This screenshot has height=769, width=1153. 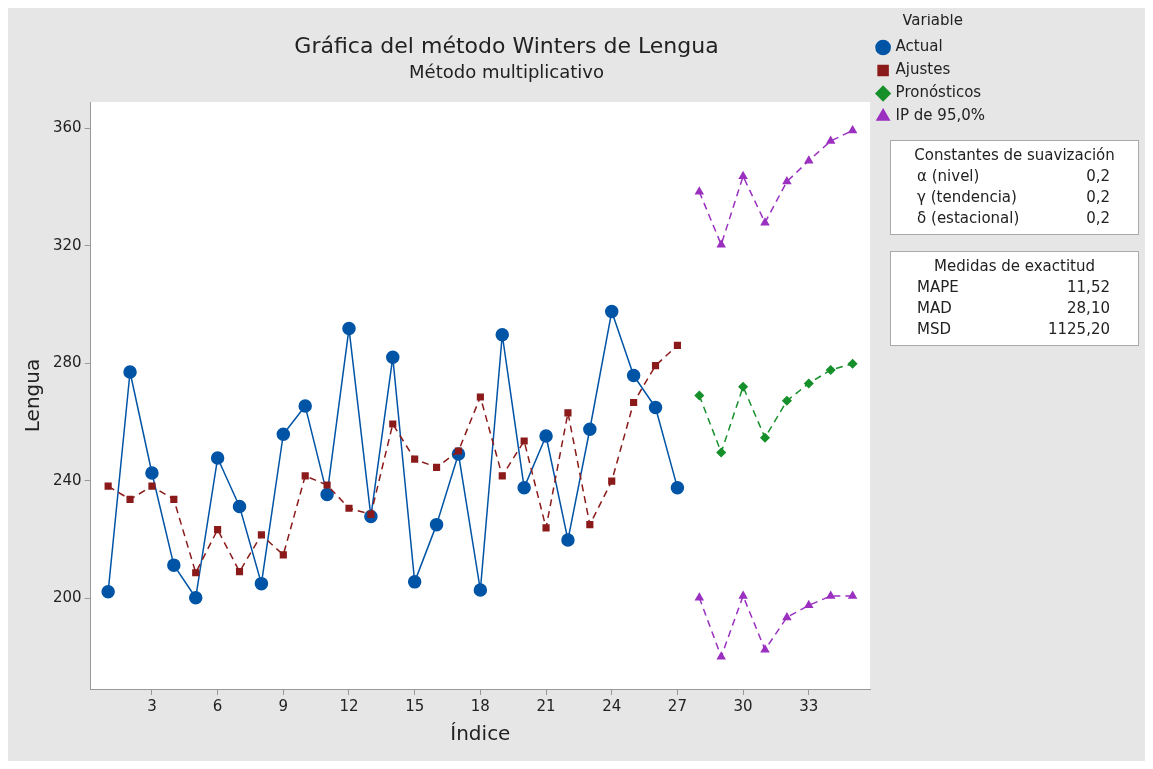 I want to click on x-tick-label: 6, so click(x=217, y=705).